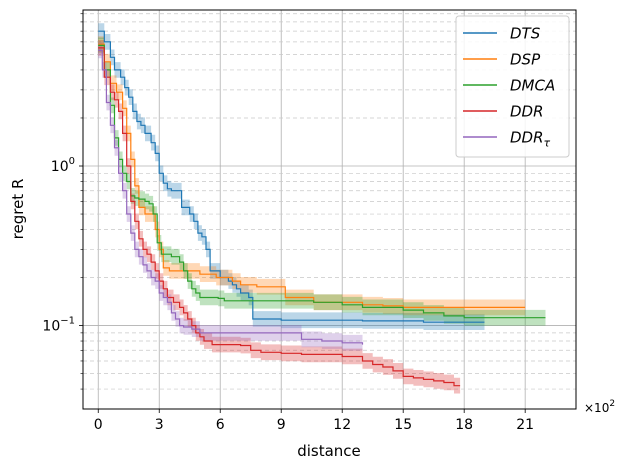 Image resolution: width=629 pixels, height=470 pixels. What do you see at coordinates (159, 425) in the screenshot?
I see `x-tick-label: 3` at bounding box center [159, 425].